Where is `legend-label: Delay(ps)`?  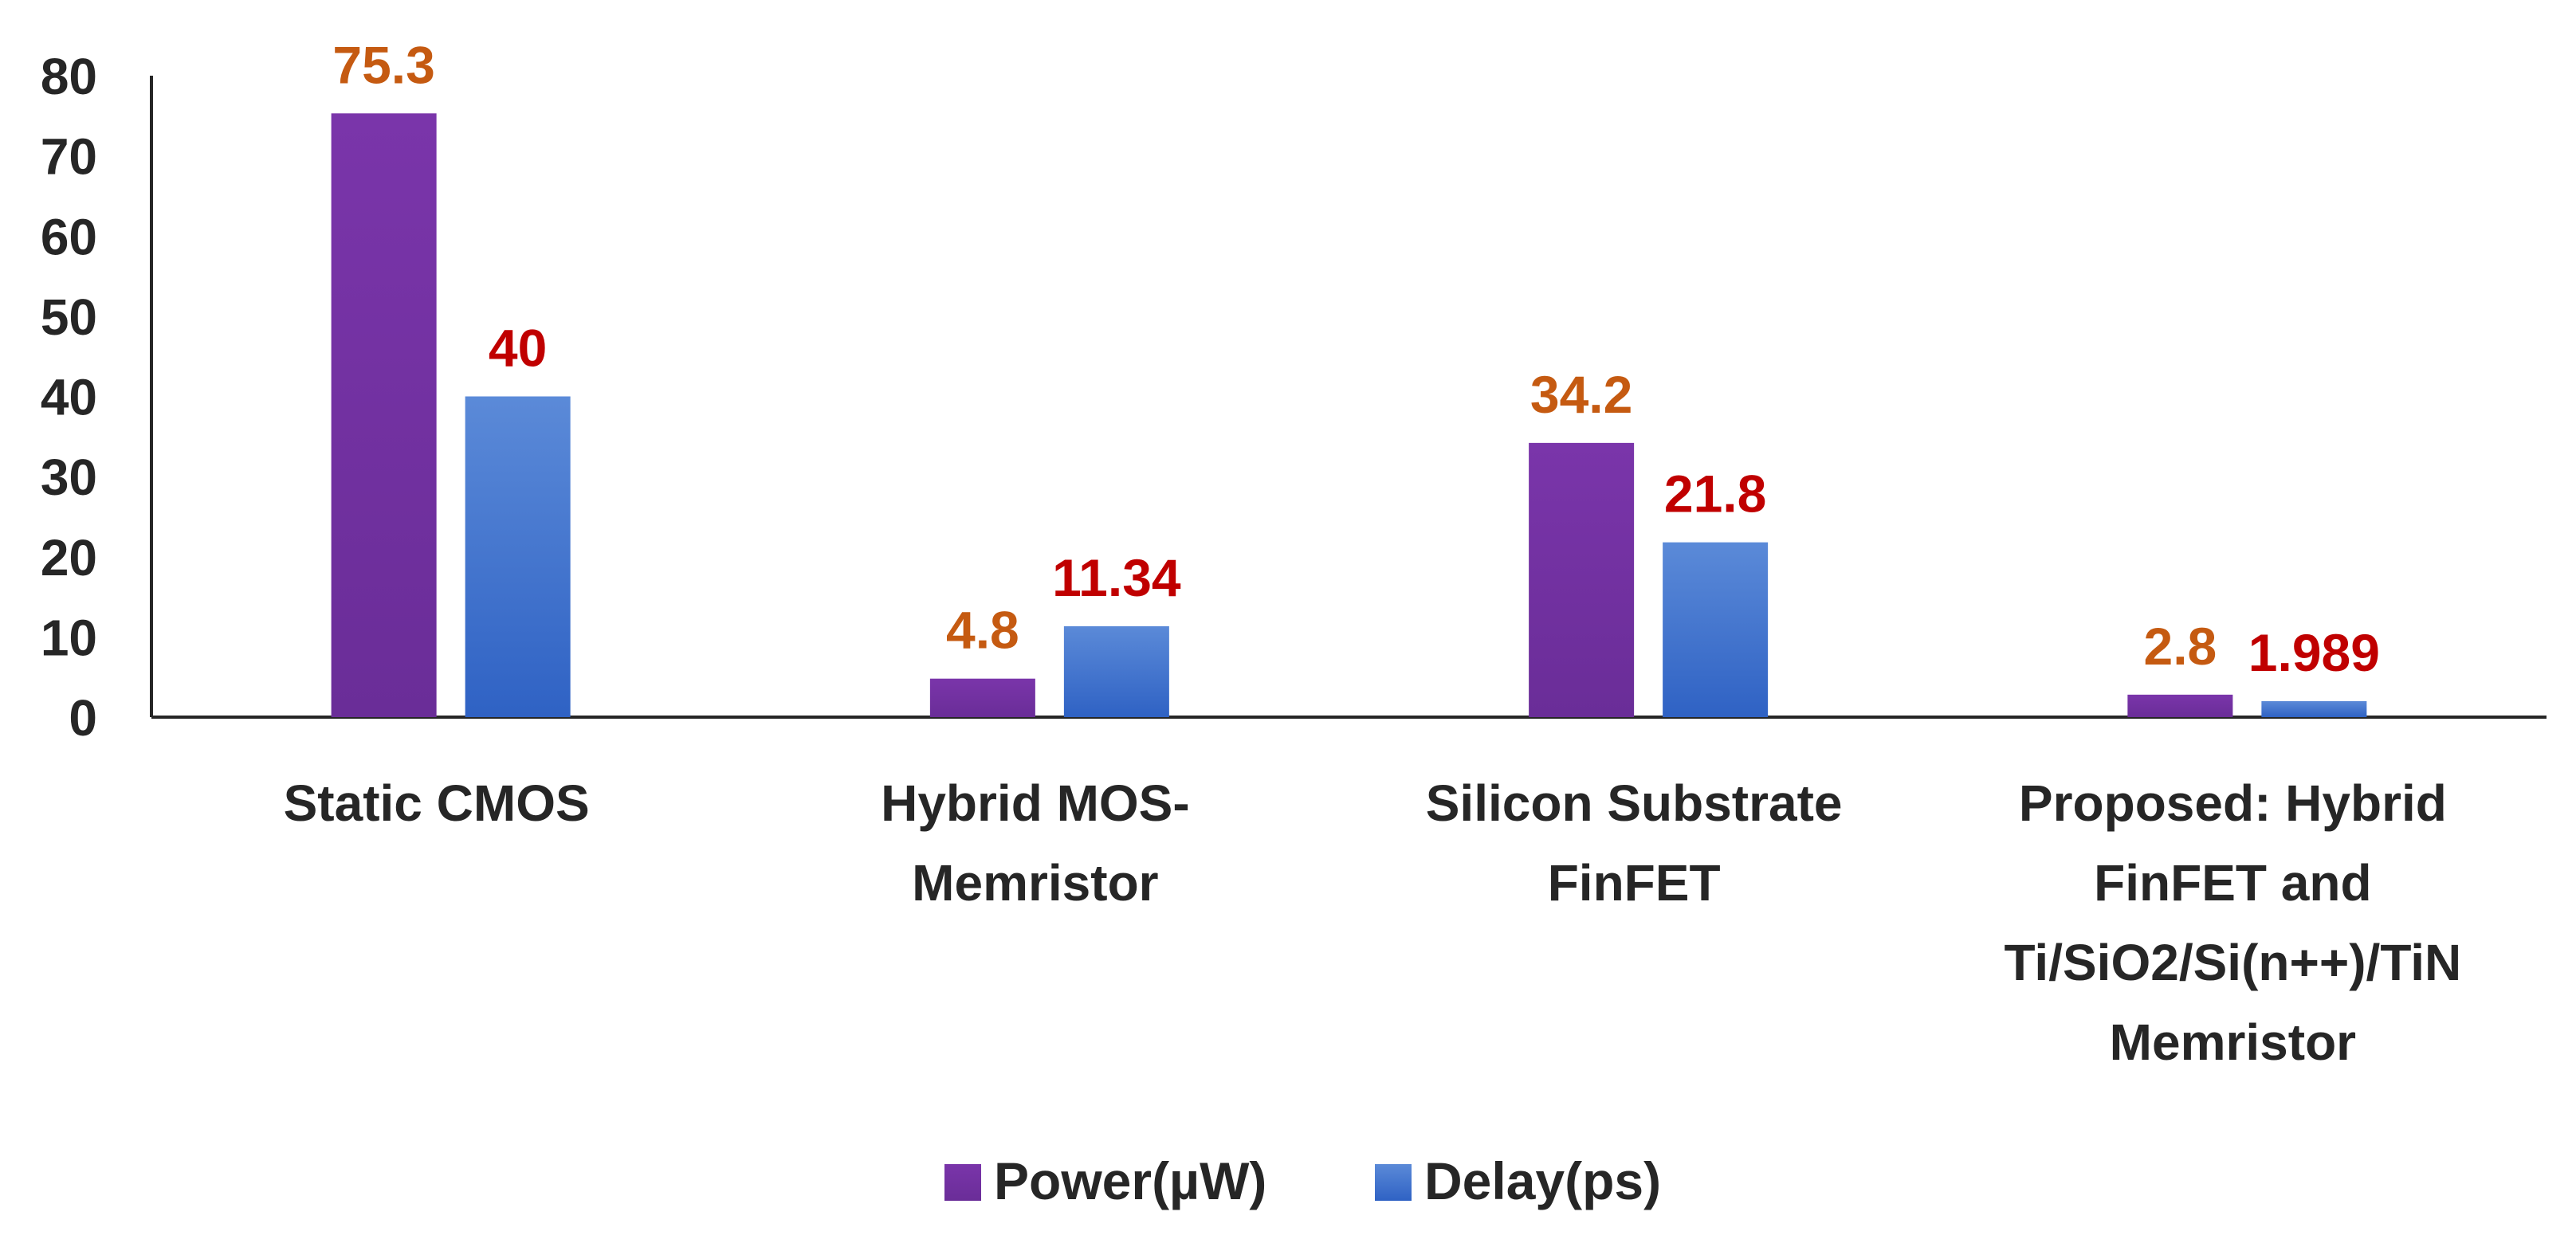 legend-label: Delay(ps) is located at coordinates (1542, 1180).